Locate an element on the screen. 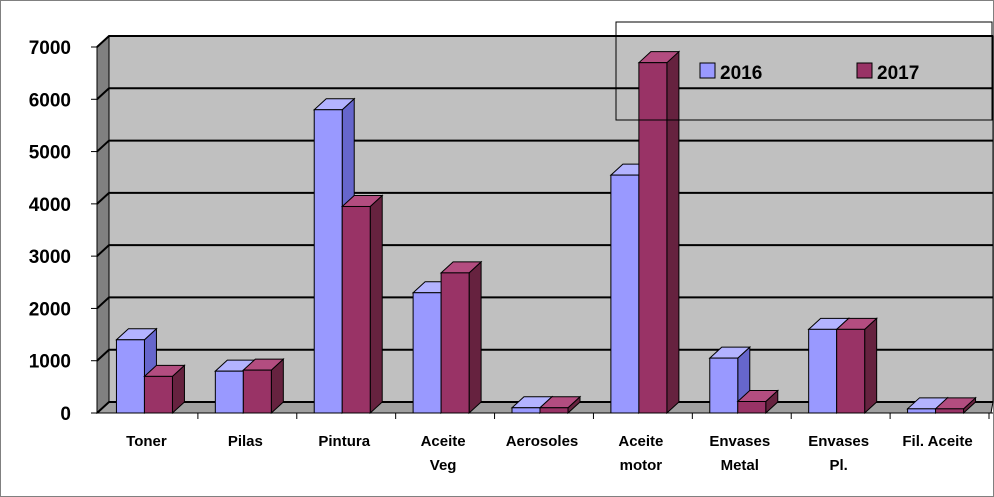 Image resolution: width=994 pixels, height=497 pixels. x-tick-label-line: Aerosoles is located at coordinates (542, 441).